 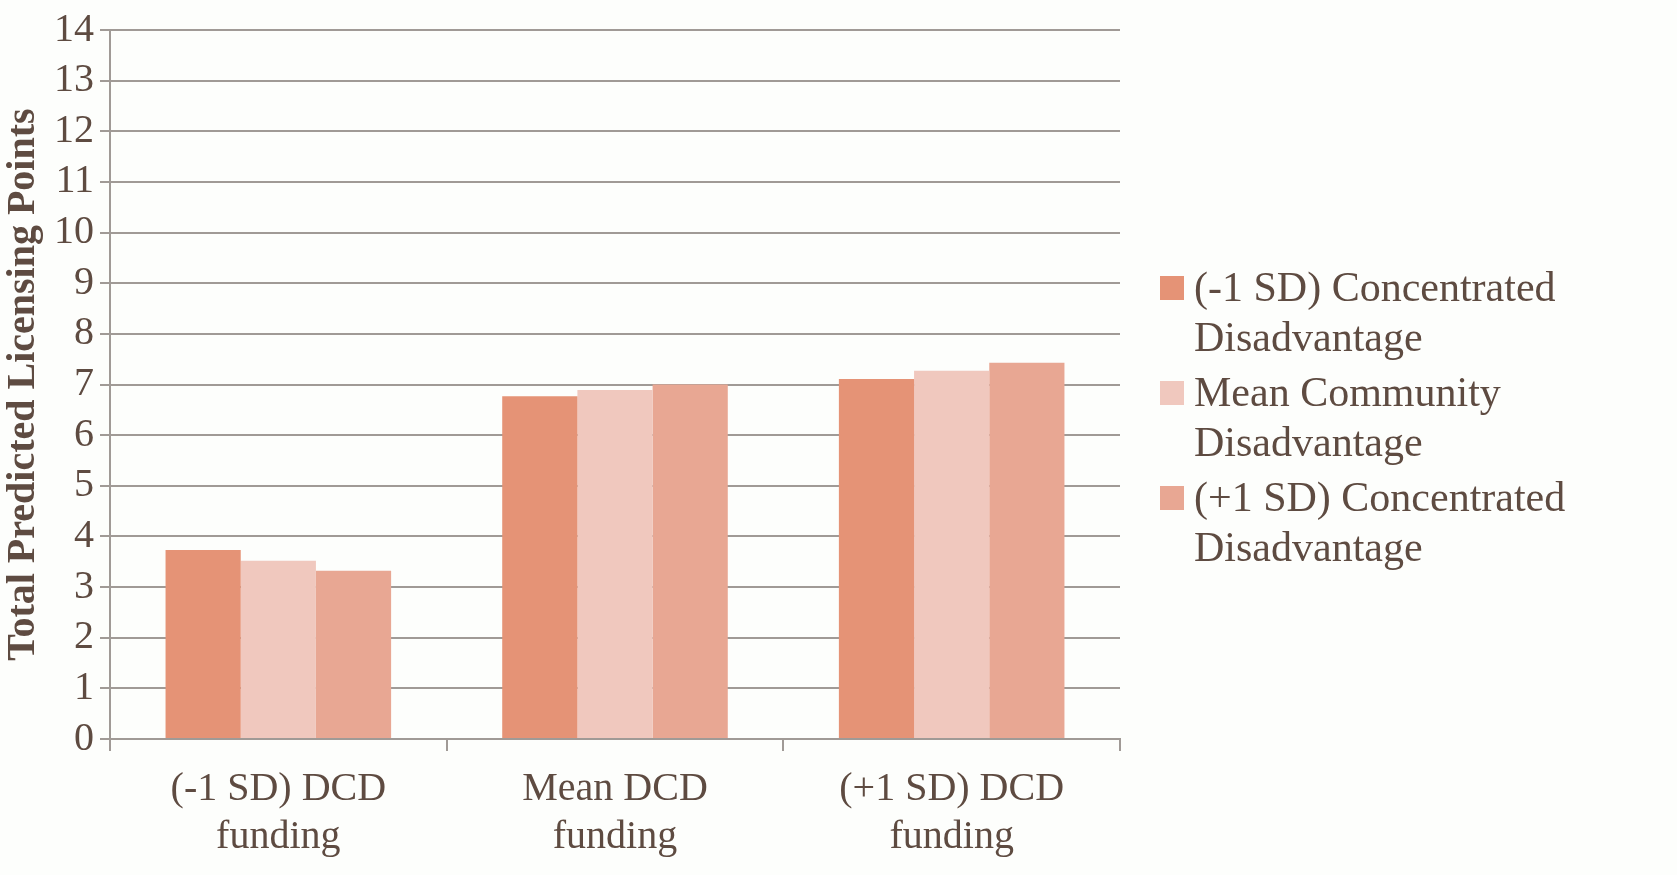 What do you see at coordinates (84, 635) in the screenshot?
I see `y-tick-label: 2` at bounding box center [84, 635].